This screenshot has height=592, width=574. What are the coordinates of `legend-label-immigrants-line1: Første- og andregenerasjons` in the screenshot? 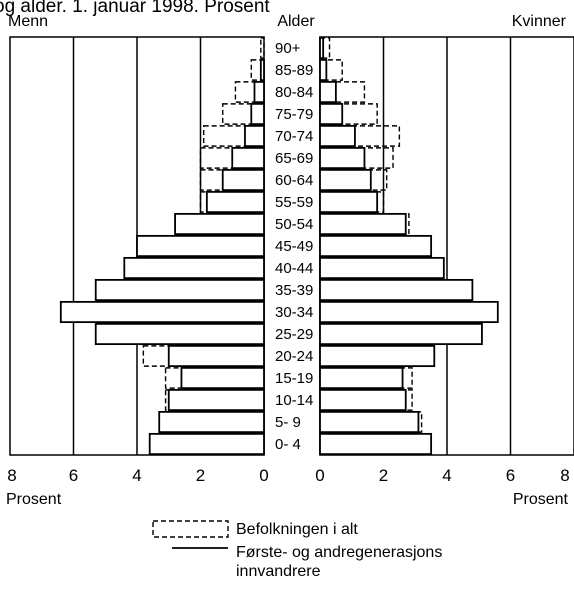 It's located at (339, 552).